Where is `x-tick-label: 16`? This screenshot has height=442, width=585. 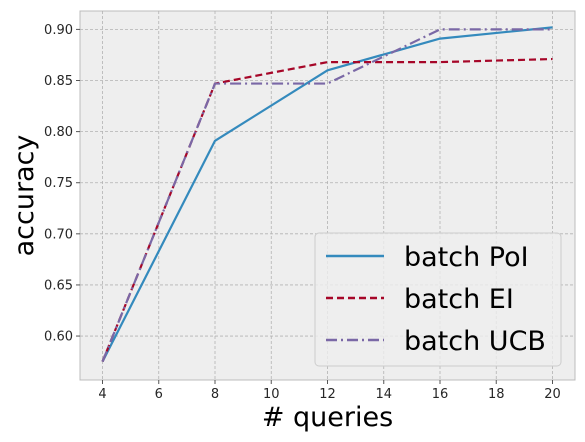 x-tick-label: 16 is located at coordinates (440, 394).